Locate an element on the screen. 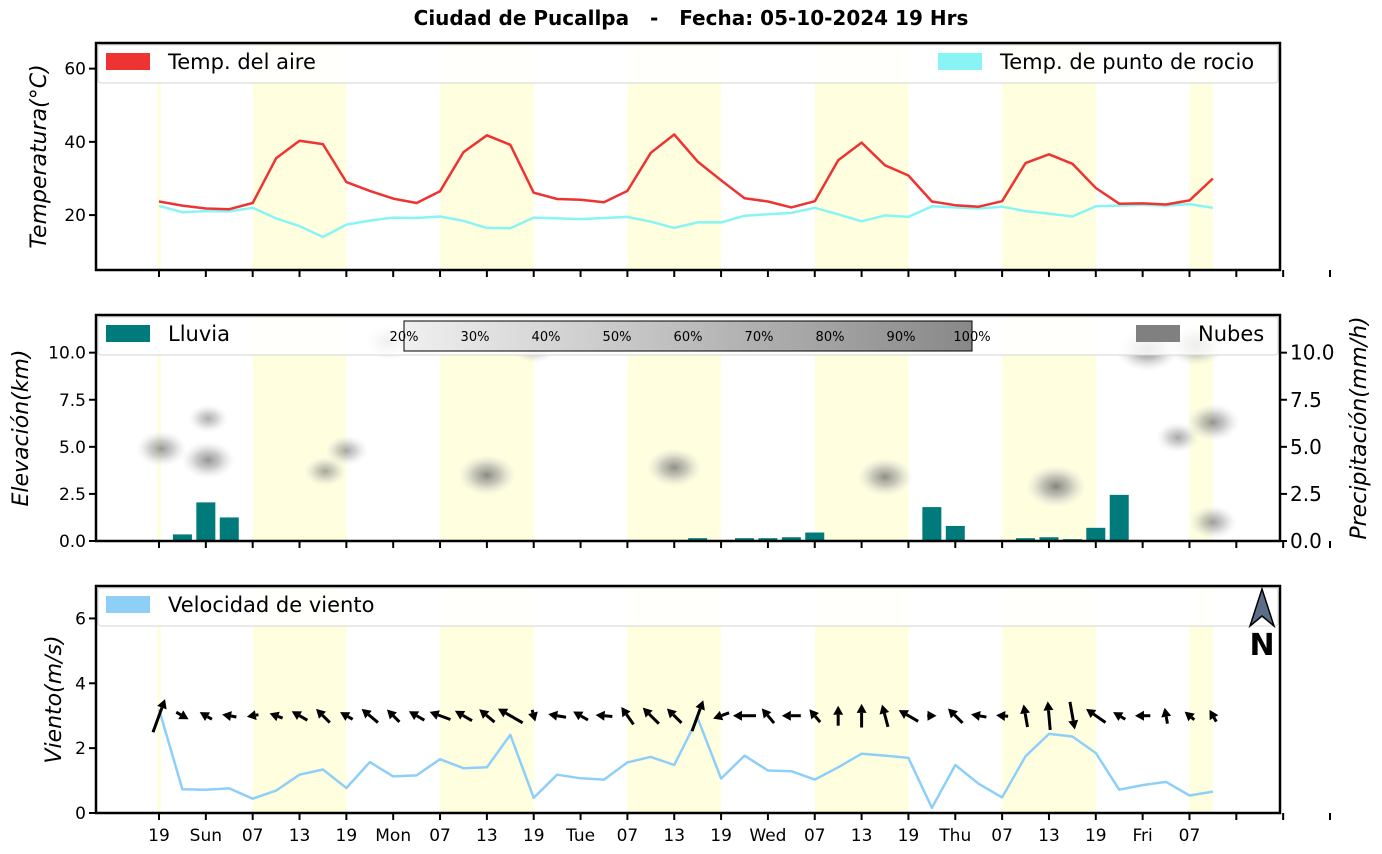 The height and width of the screenshot is (854, 1382). y-tick-label: 5.0 is located at coordinates (72, 448).